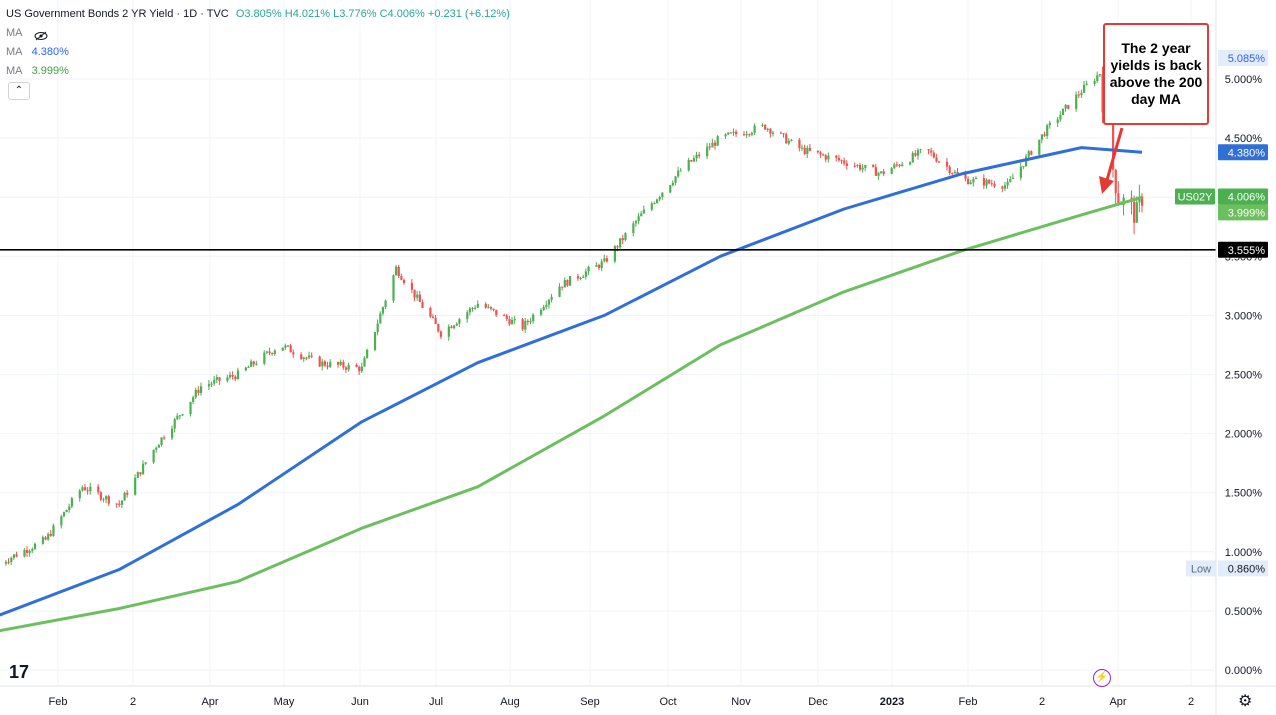  What do you see at coordinates (258, 52) in the screenshot?
I see `legend-ma-row-2: MA 4.380%` at bounding box center [258, 52].